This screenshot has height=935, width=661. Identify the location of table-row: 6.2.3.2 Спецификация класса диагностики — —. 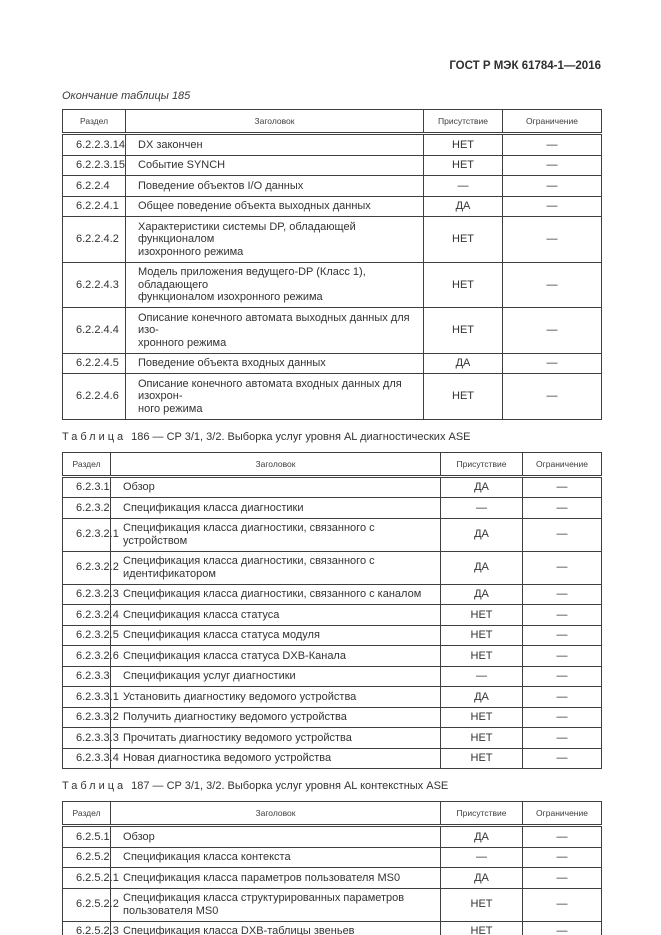
(332, 508).